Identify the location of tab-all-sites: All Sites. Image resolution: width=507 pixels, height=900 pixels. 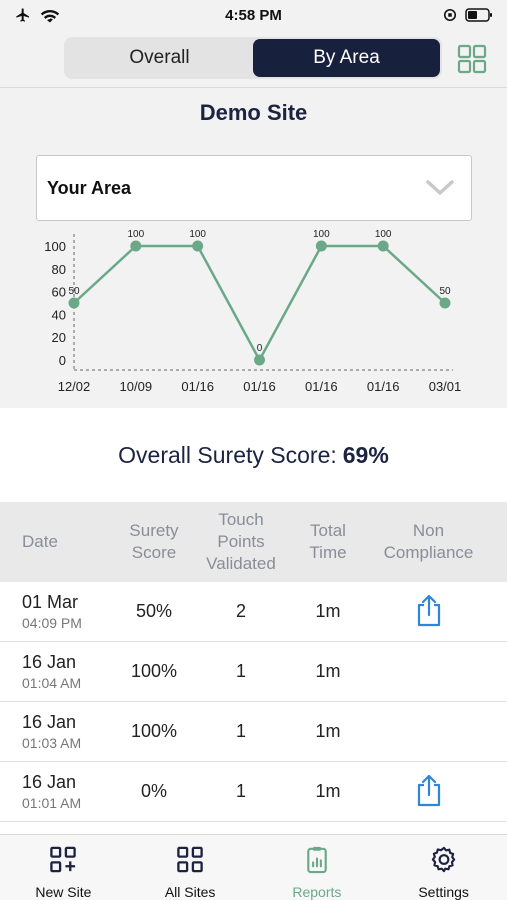
(190, 867).